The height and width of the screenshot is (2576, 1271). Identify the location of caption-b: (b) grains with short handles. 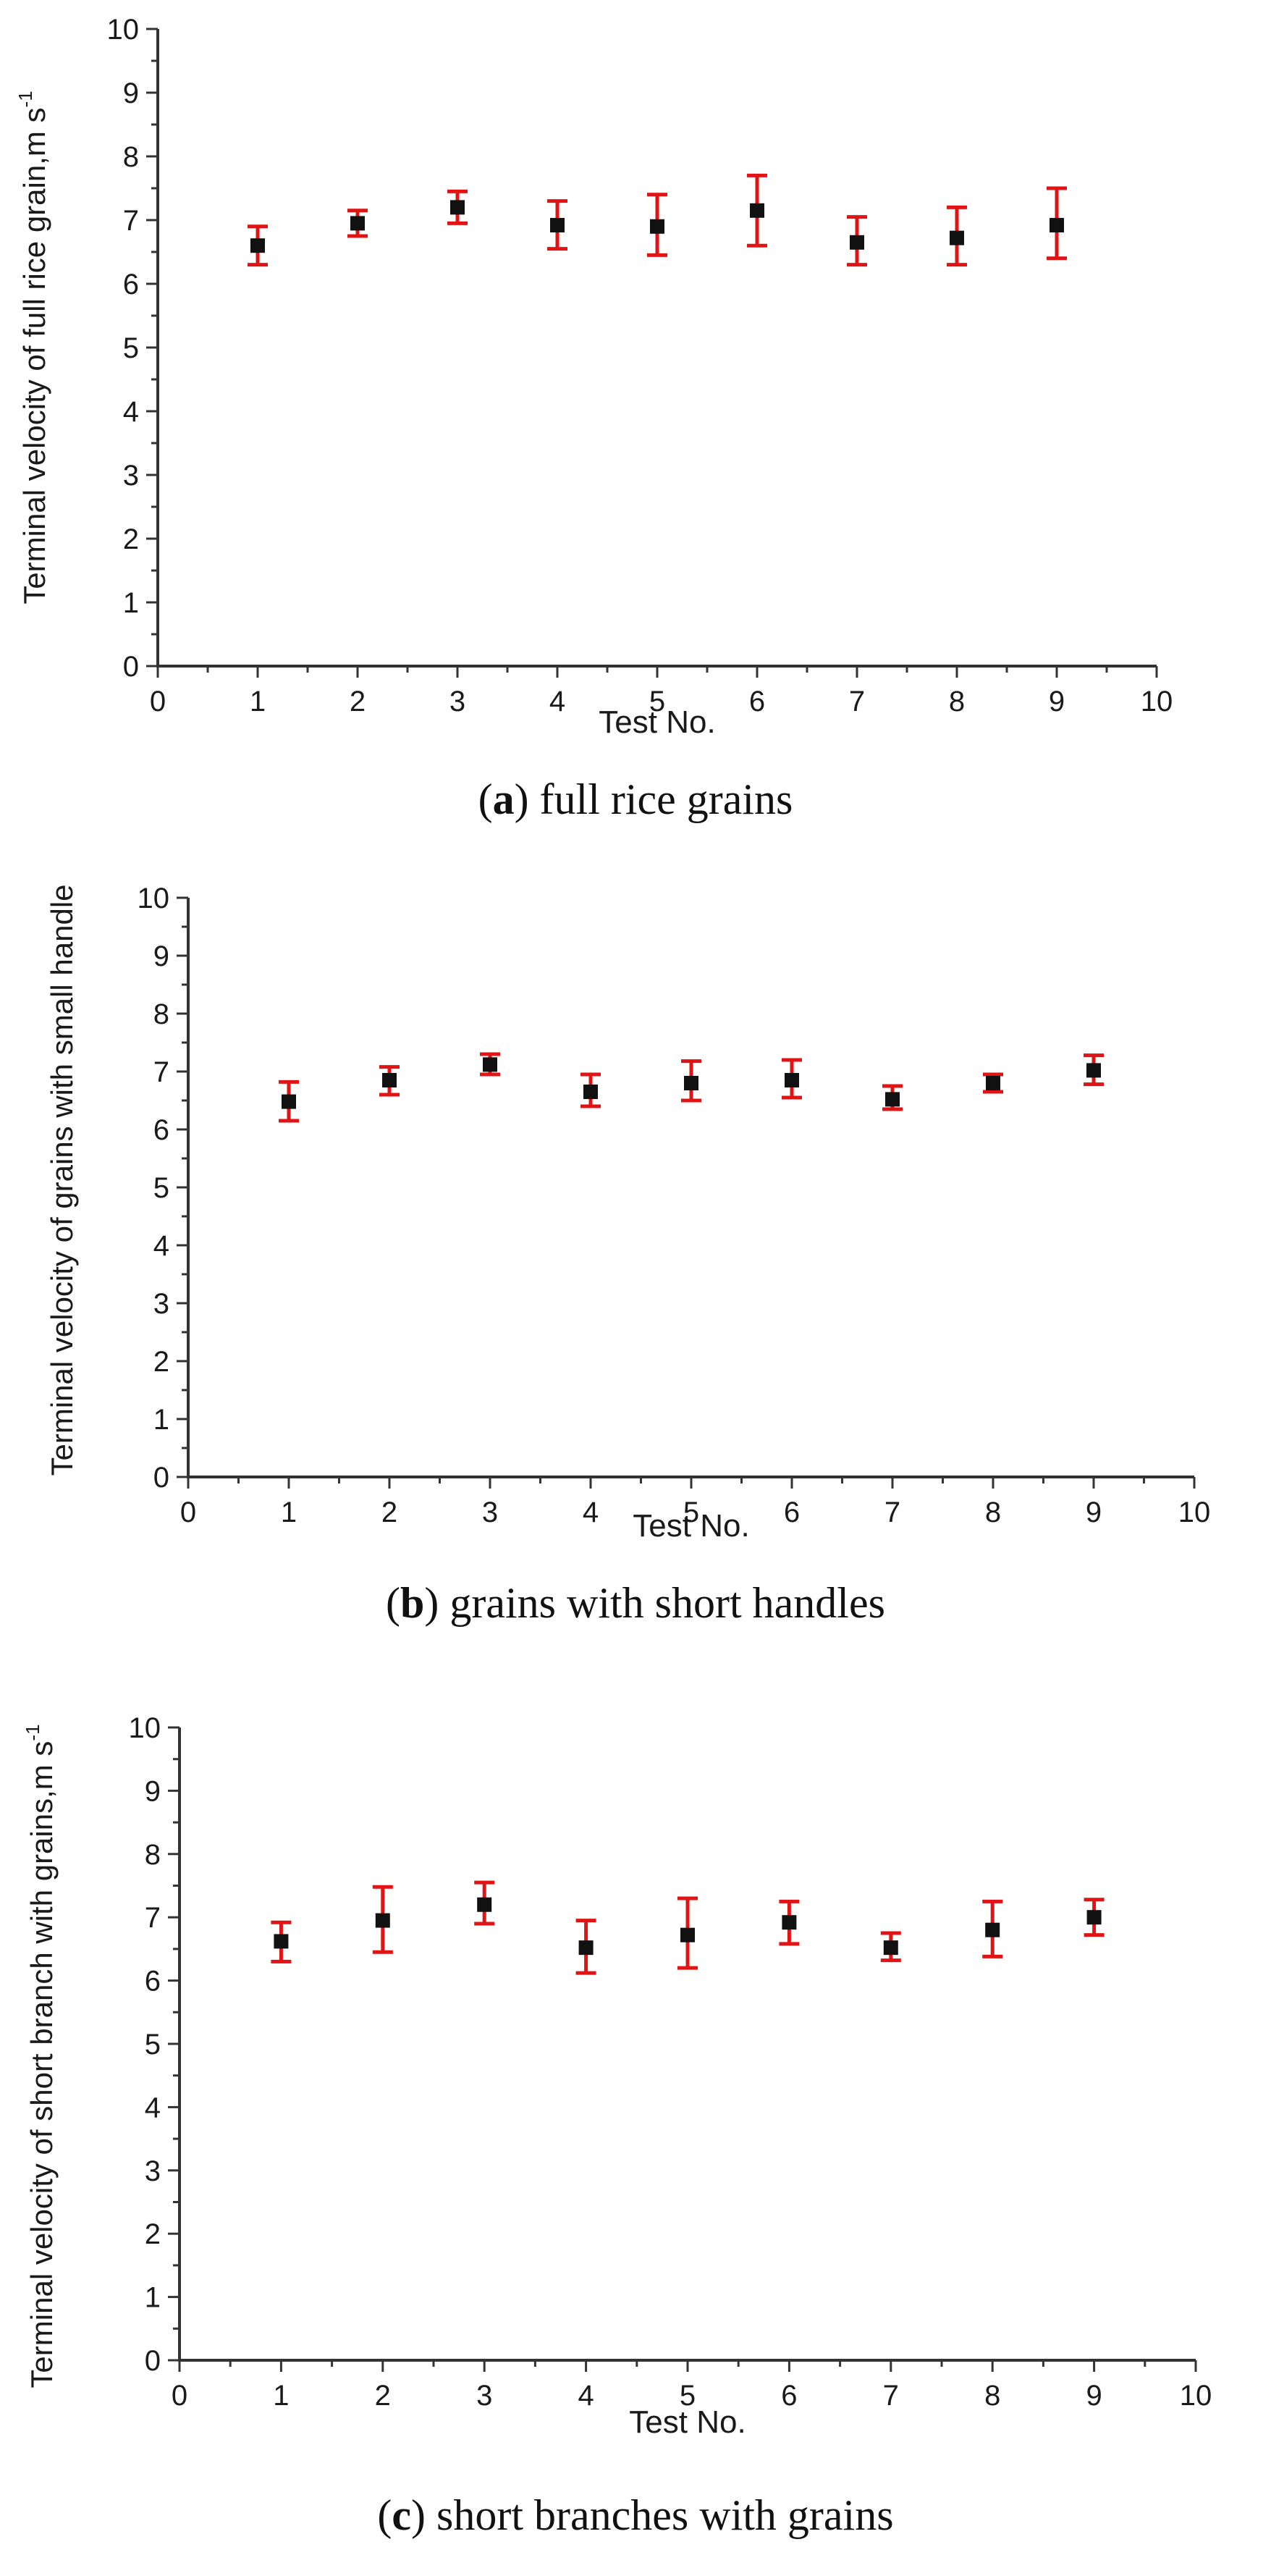
(635, 1603).